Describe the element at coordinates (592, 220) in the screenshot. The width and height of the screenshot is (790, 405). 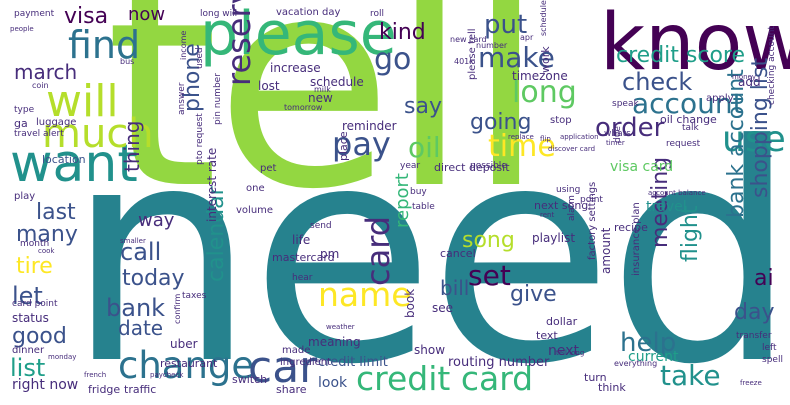
I see `word: factory settings` at that location.